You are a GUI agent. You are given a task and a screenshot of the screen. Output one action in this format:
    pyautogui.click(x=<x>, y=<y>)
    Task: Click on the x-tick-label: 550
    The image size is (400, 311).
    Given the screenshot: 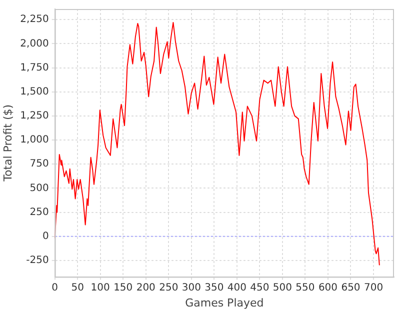 What is the action you would take?
    pyautogui.click(x=305, y=288)
    